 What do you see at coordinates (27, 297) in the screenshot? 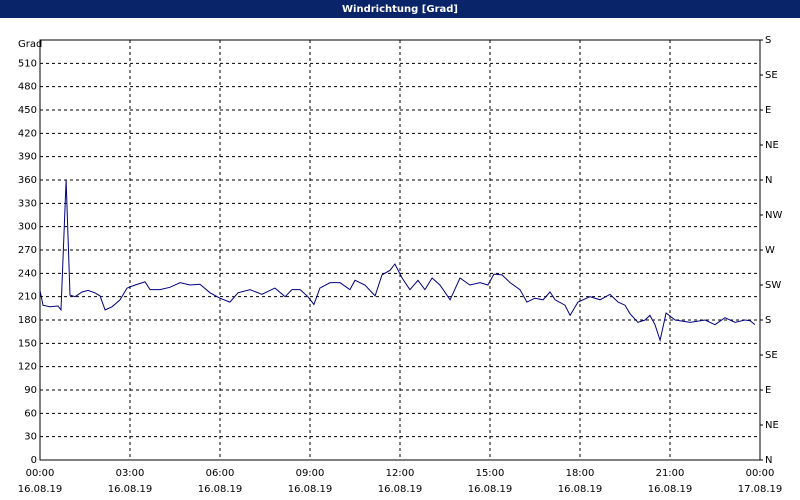
I see `y-tick-label: 210` at bounding box center [27, 297].